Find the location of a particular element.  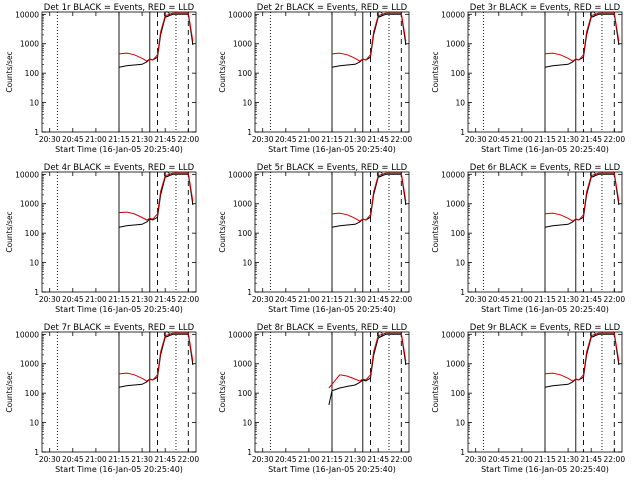

panel-title: Det 4r BLACK = Events, RED = LLD is located at coordinates (119, 168).